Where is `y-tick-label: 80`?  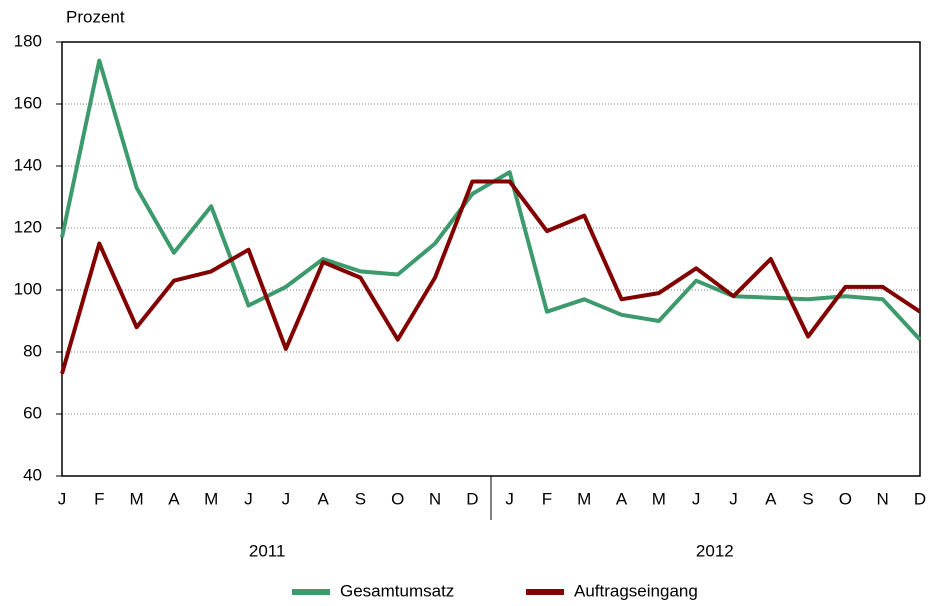 y-tick-label: 80 is located at coordinates (32, 350).